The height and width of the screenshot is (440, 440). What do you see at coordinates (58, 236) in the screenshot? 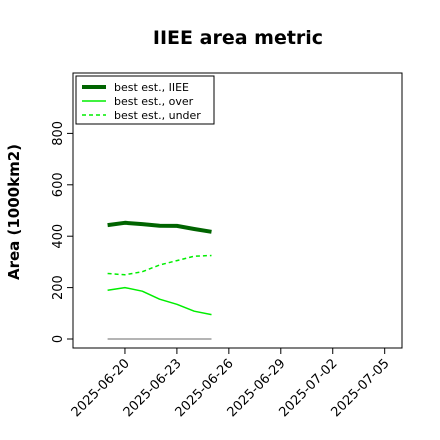
I see `y-tick-label: 400` at bounding box center [58, 236].